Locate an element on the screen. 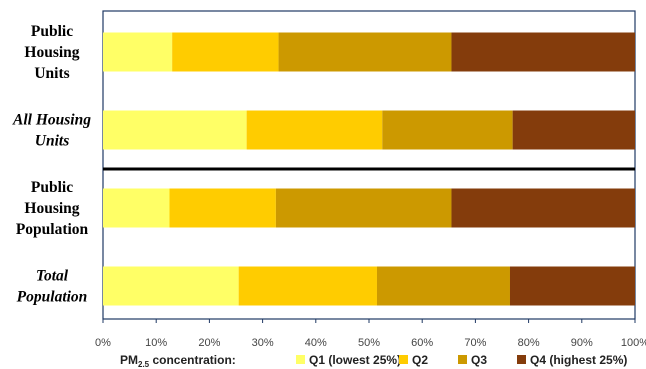  bar-segment-c0-s2 is located at coordinates (365, 52).